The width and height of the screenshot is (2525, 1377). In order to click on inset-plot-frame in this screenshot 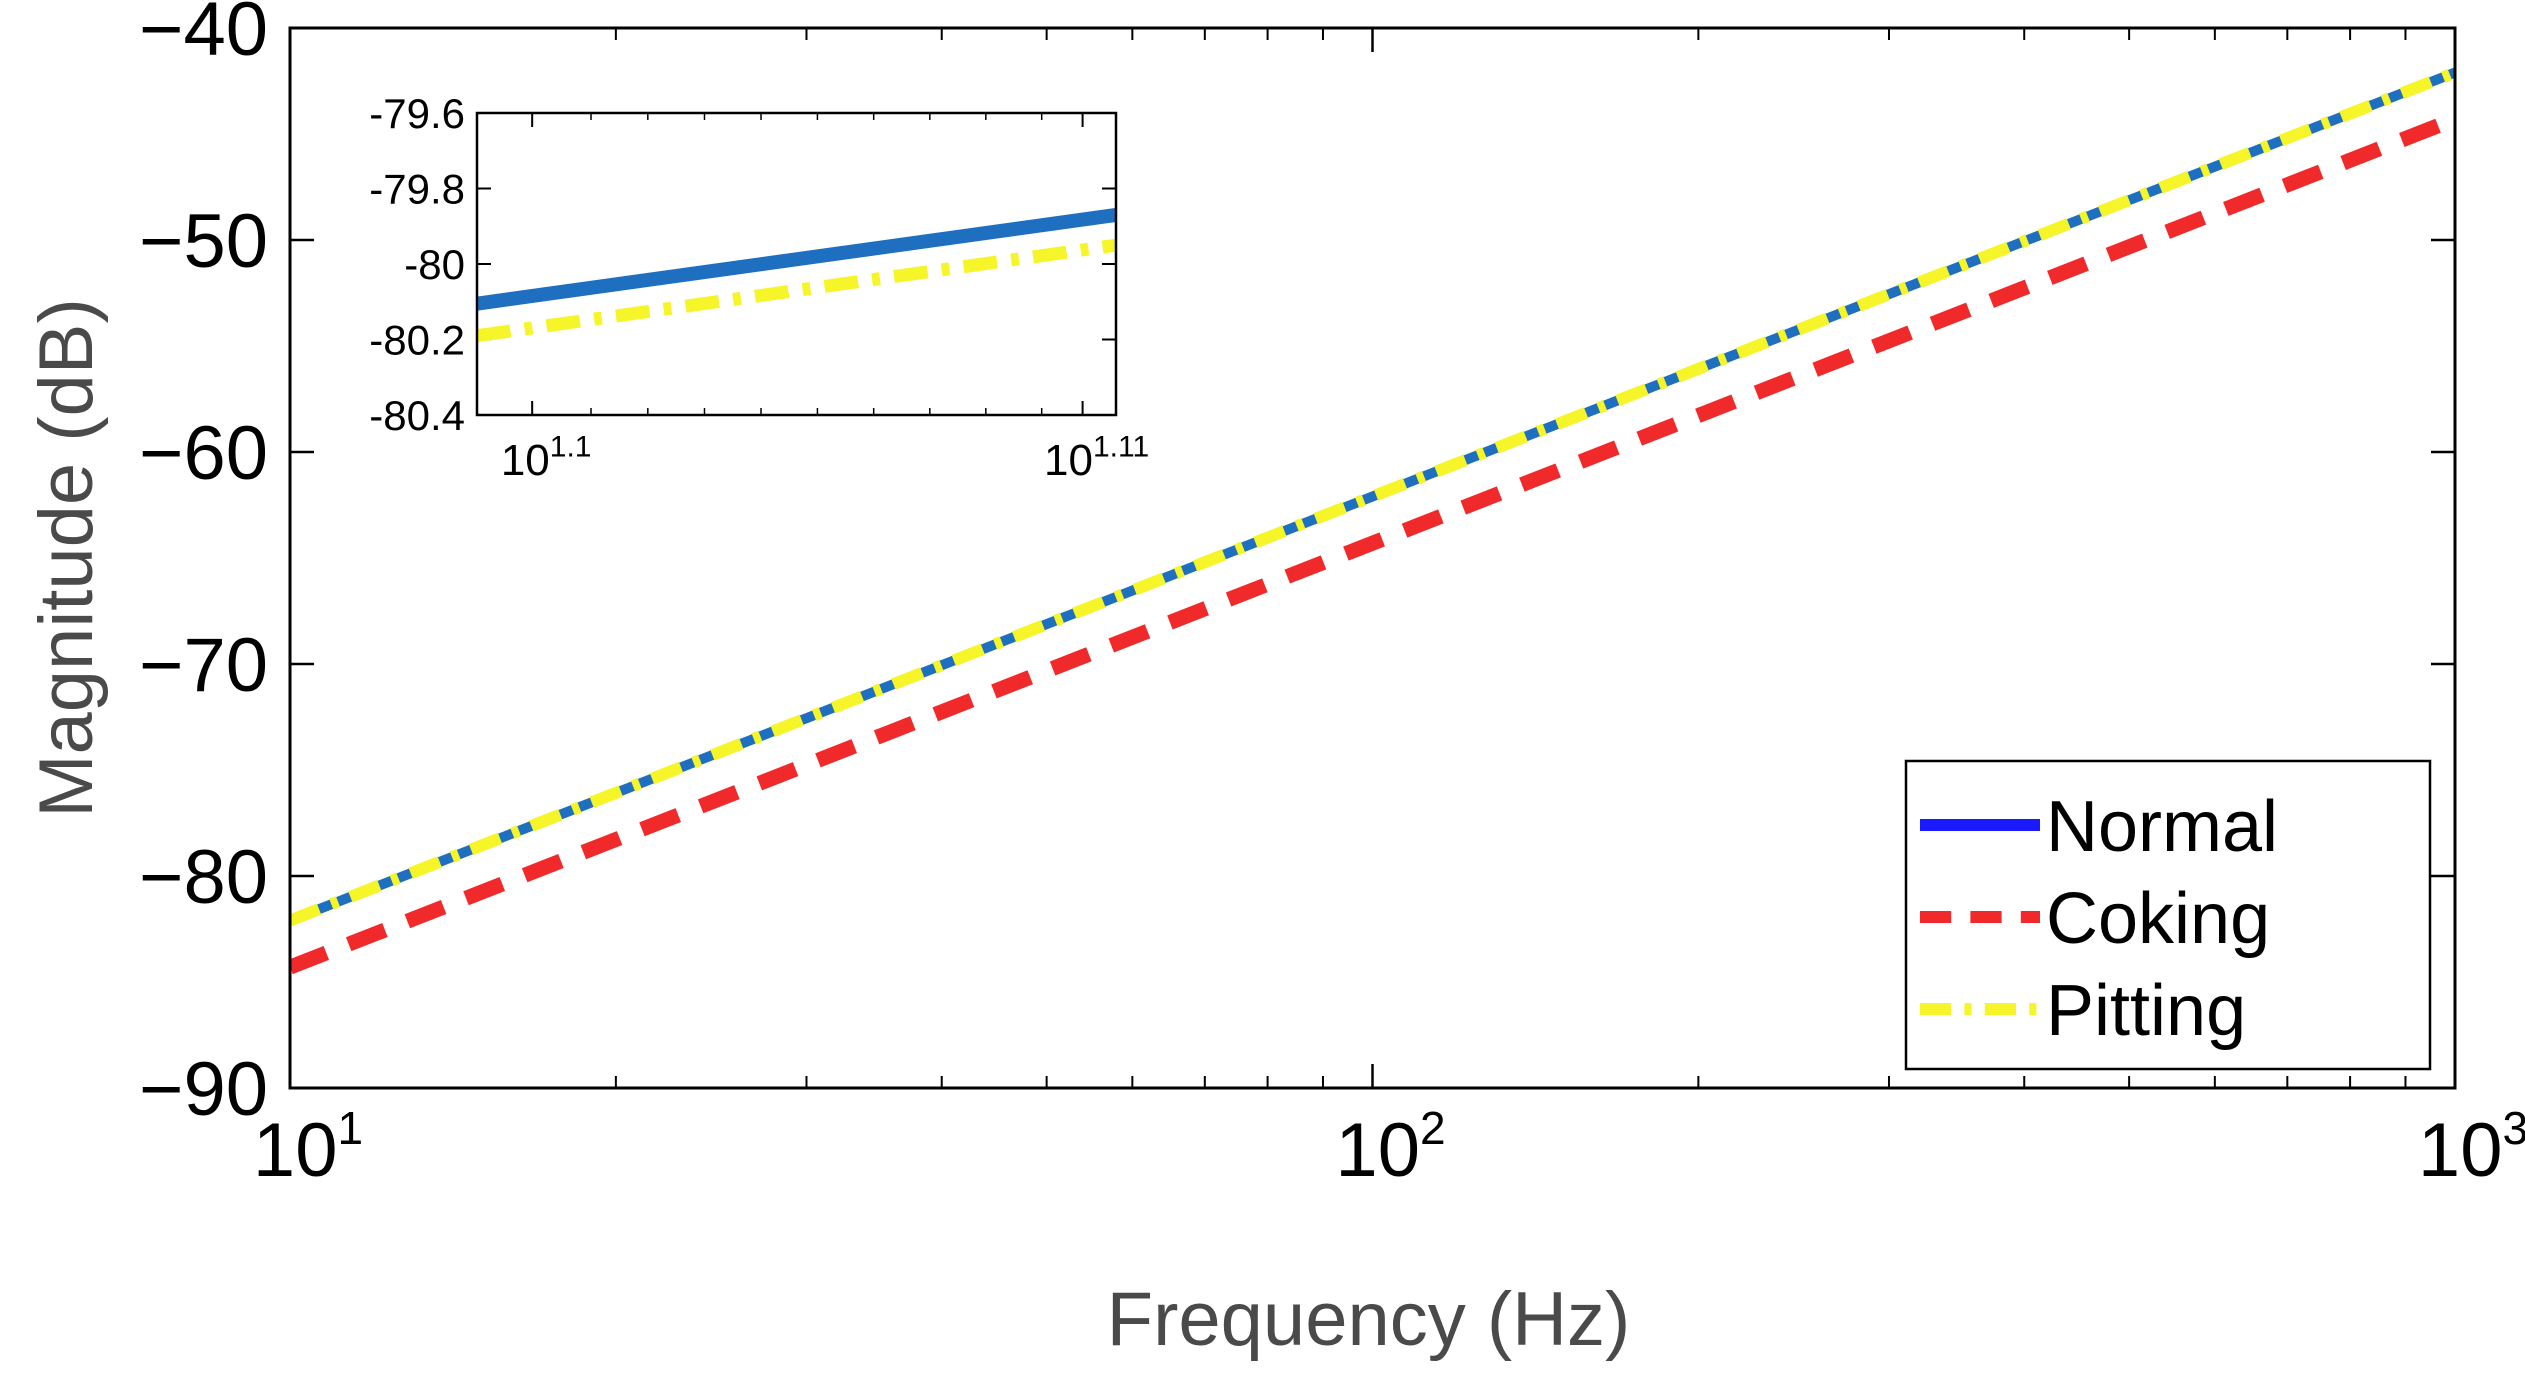, I will do `click(796, 264)`.